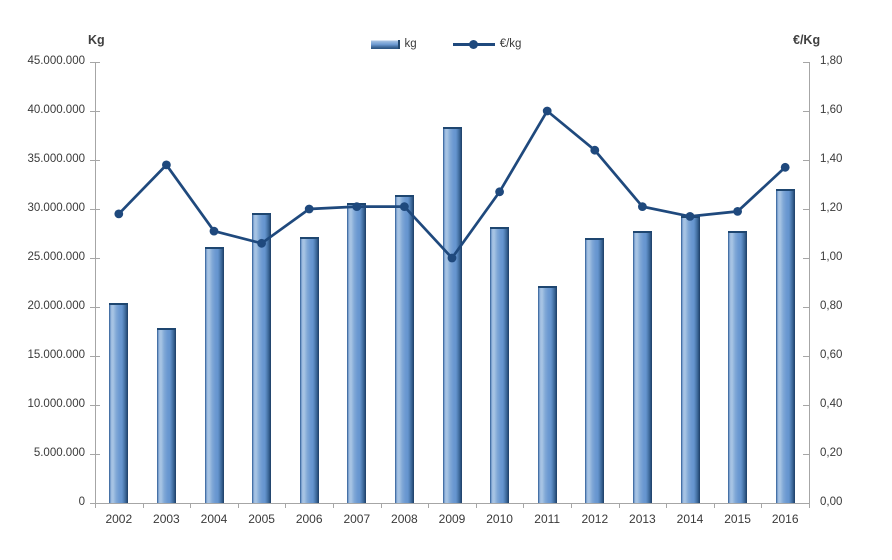 The image size is (892, 560). I want to click on right-axis-tick-label: 1,00, so click(831, 257).